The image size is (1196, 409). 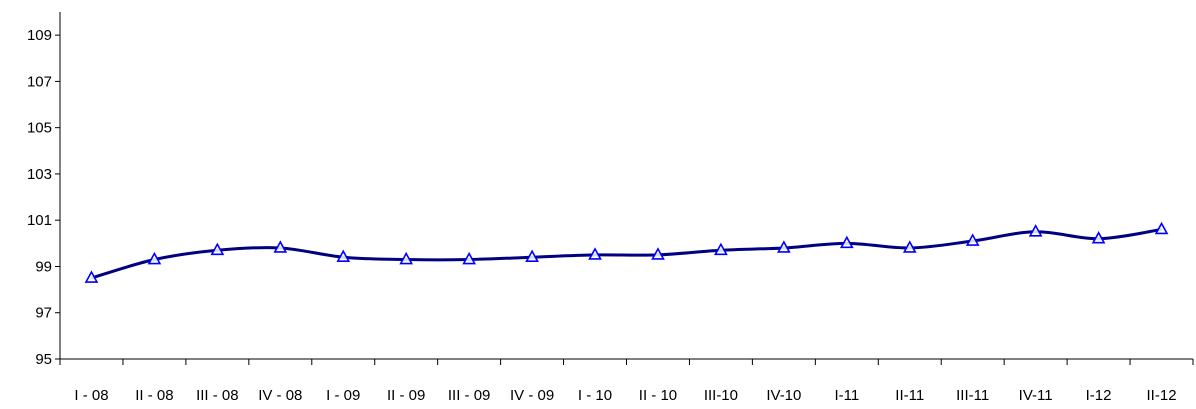 I want to click on y-tick-label: 103, so click(x=39, y=174).